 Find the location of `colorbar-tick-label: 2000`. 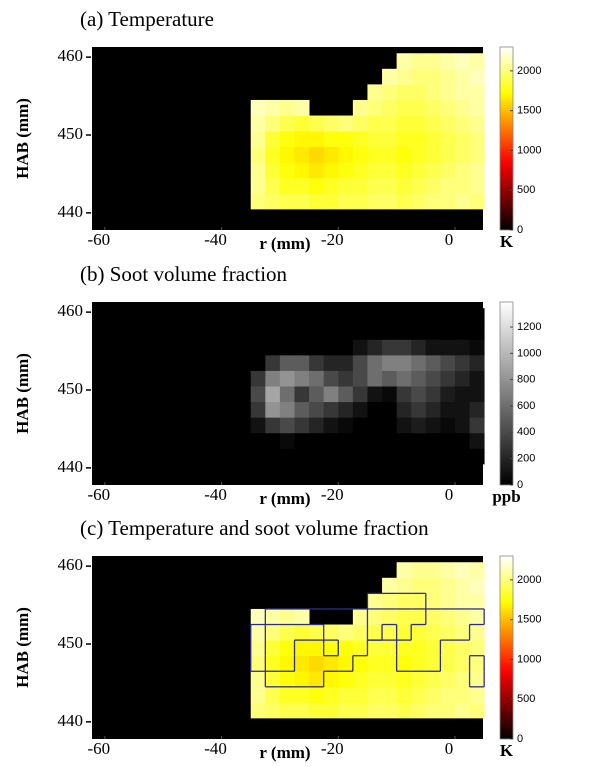

colorbar-tick-label: 2000 is located at coordinates (529, 580).